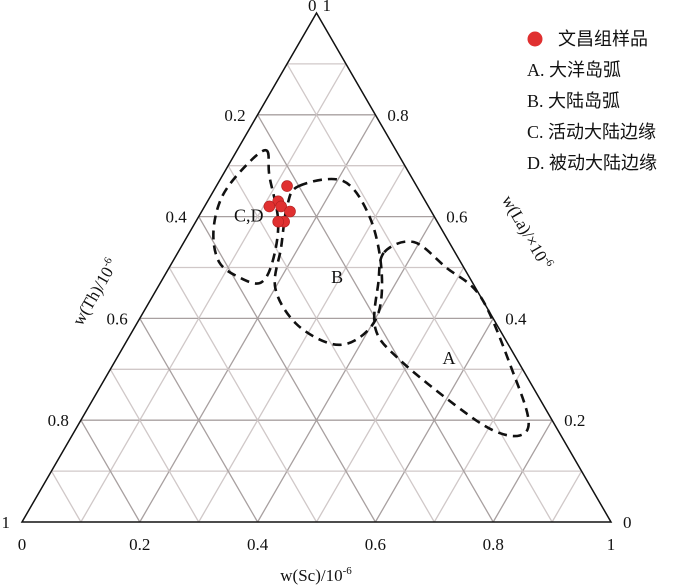 The image size is (700, 587). I want to click on bottom-axis-title: w(Sc)/10-6, so click(316, 575).